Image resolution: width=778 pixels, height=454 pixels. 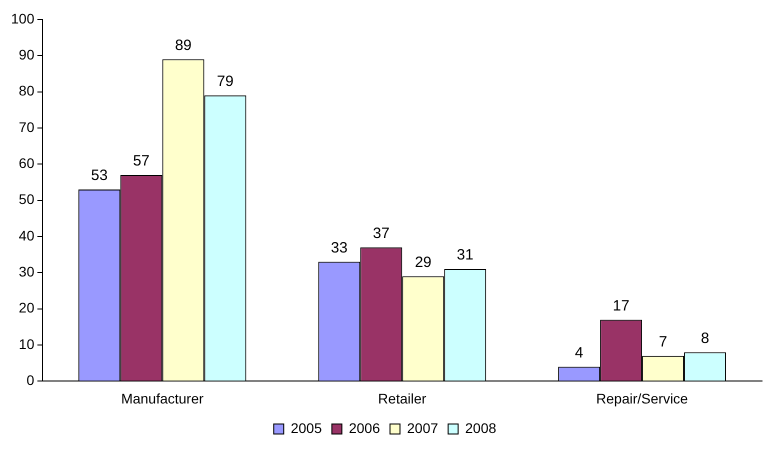 I want to click on y-tick-label: 60, so click(x=26, y=162).